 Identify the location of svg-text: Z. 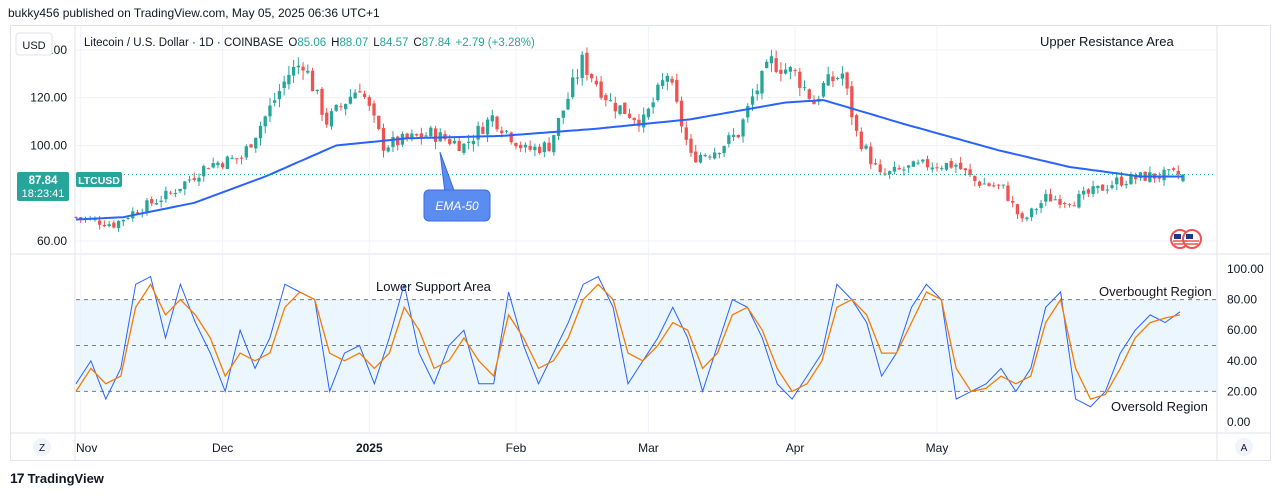
(42, 448).